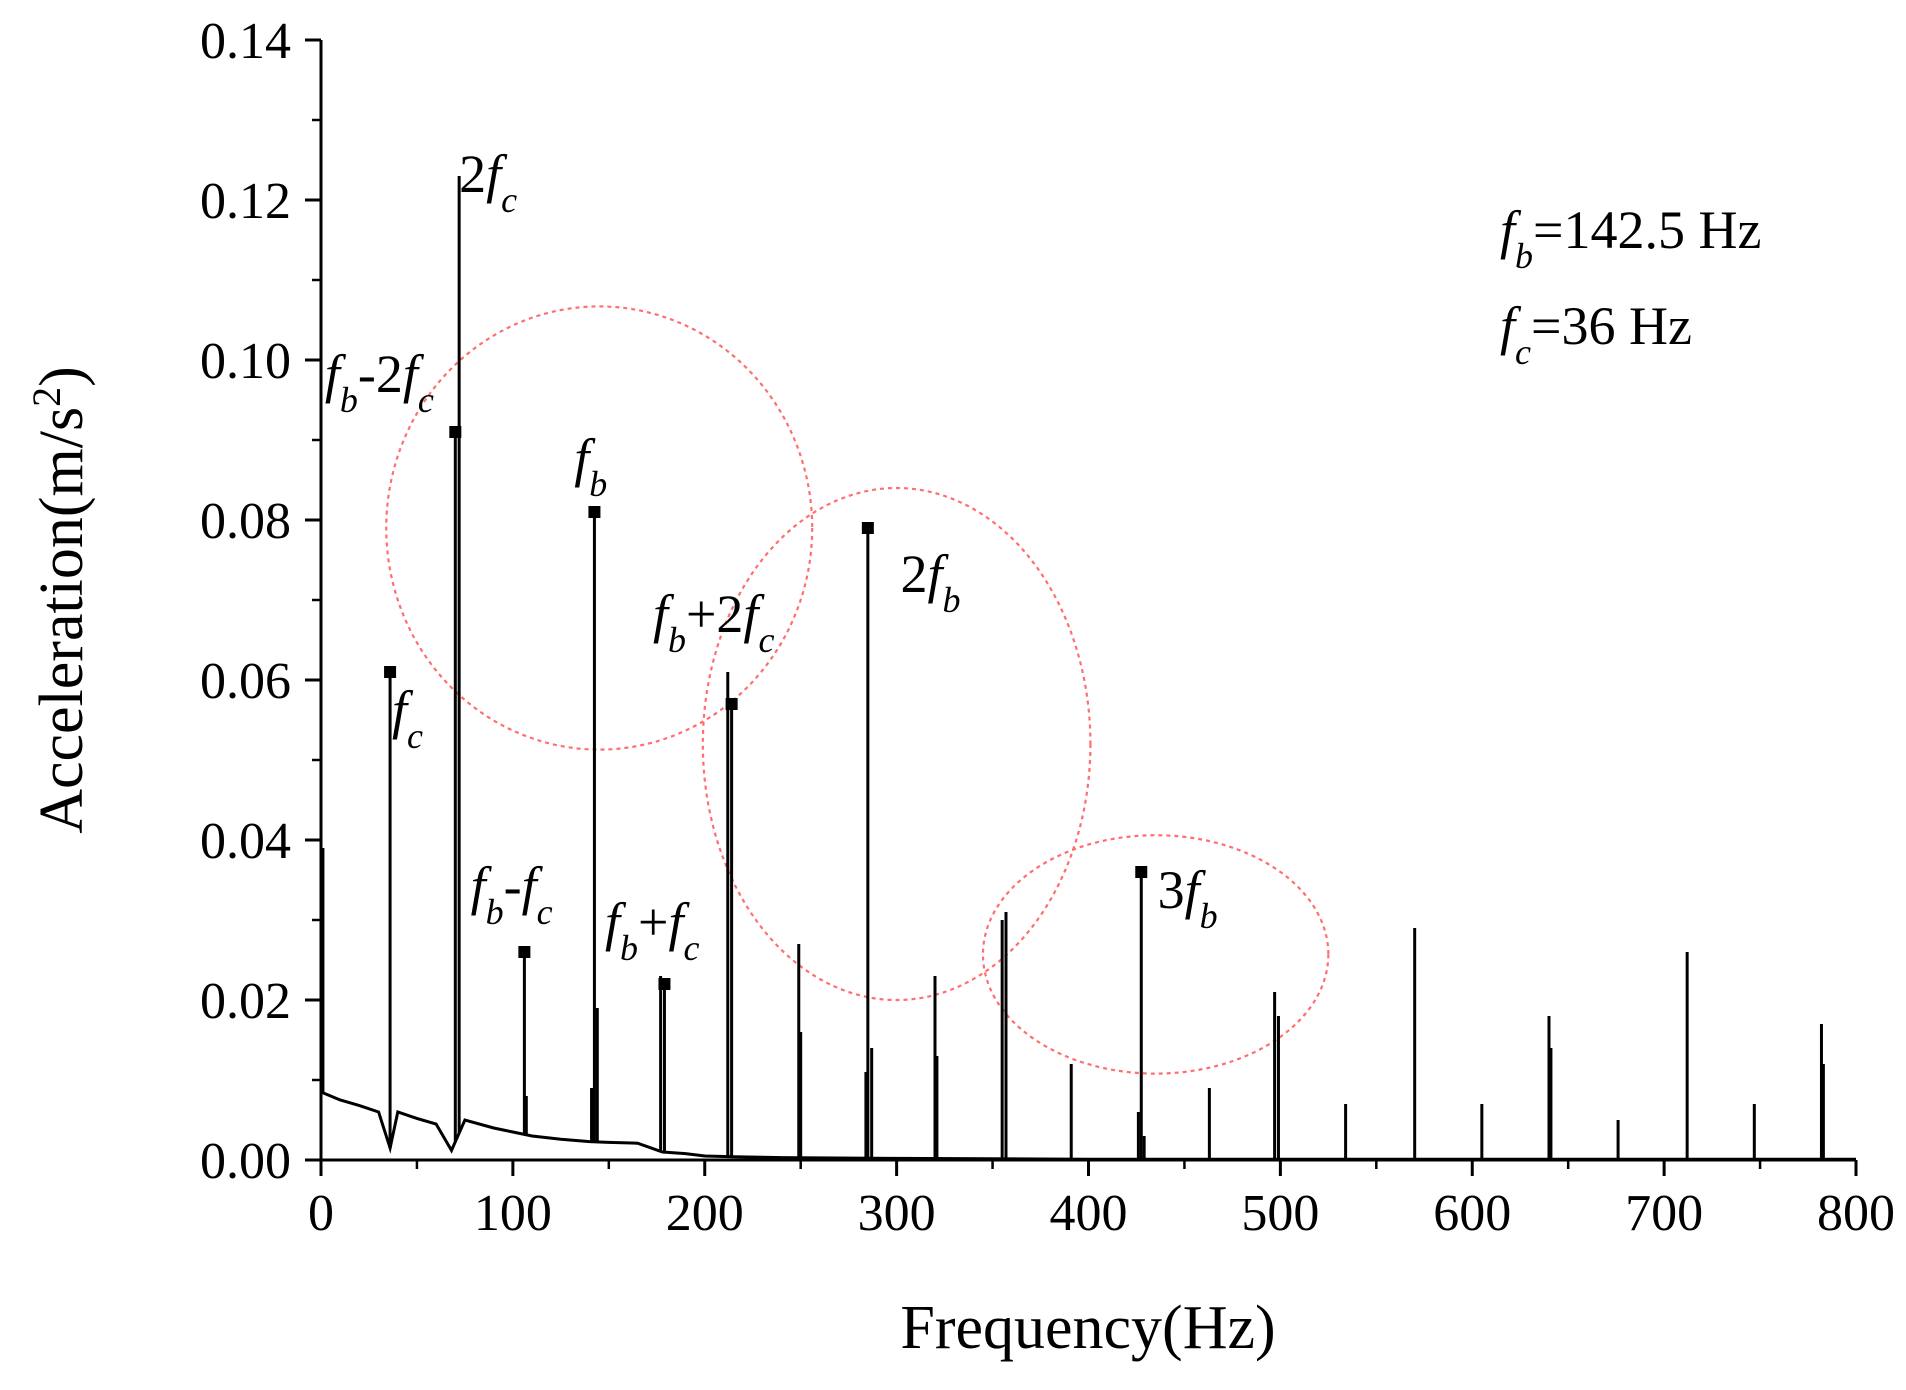 The height and width of the screenshot is (1390, 1906). Describe the element at coordinates (1856, 1213) in the screenshot. I see `x-tick-label: 800` at that location.